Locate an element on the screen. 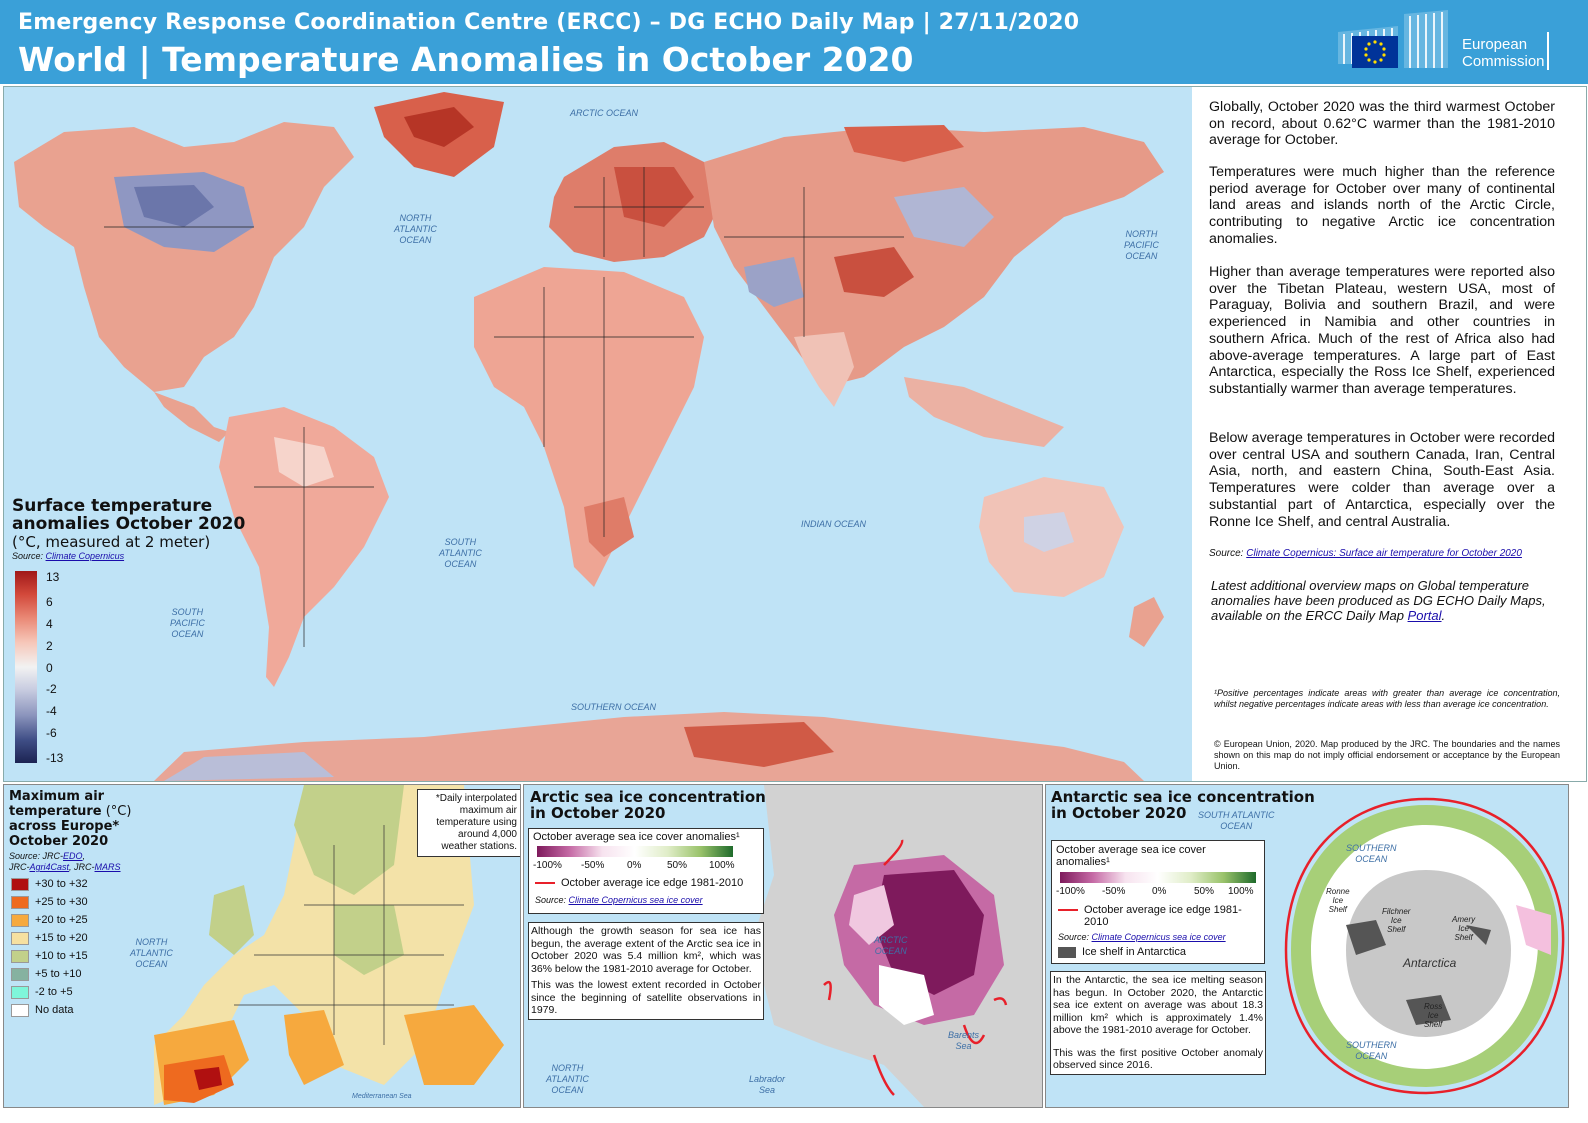 The image size is (1588, 1123). europe-legend-item: +30 to +32 is located at coordinates (49, 884).